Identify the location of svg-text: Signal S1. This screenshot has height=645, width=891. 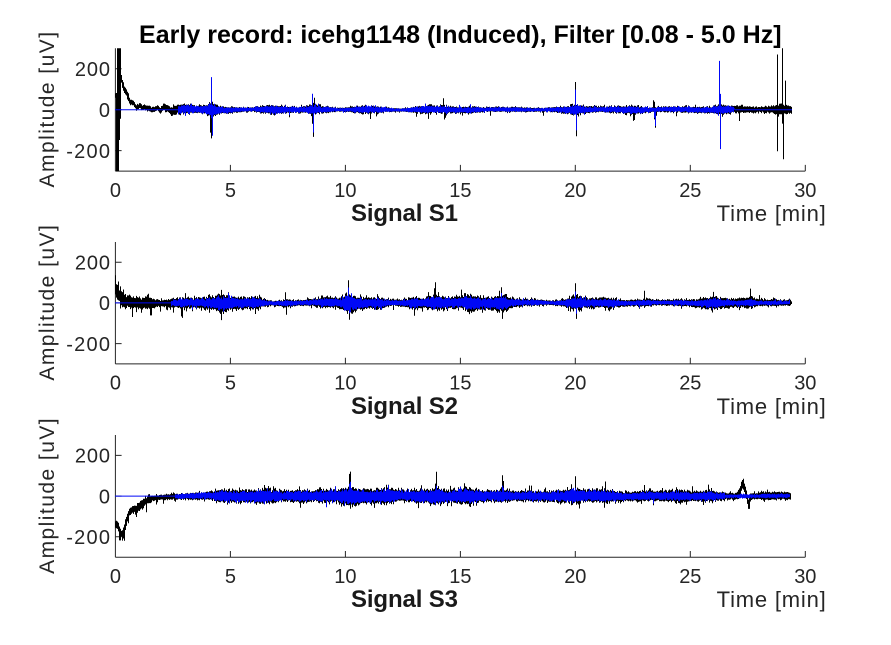
(404, 213).